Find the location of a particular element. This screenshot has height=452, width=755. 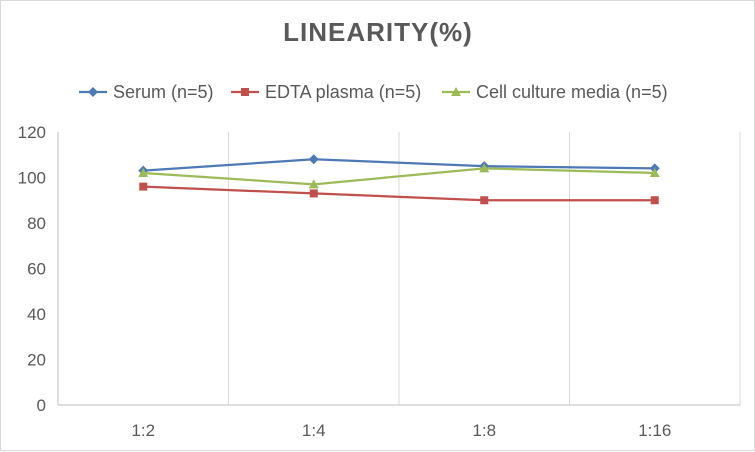

y-tick-label: 100 is located at coordinates (32, 178).